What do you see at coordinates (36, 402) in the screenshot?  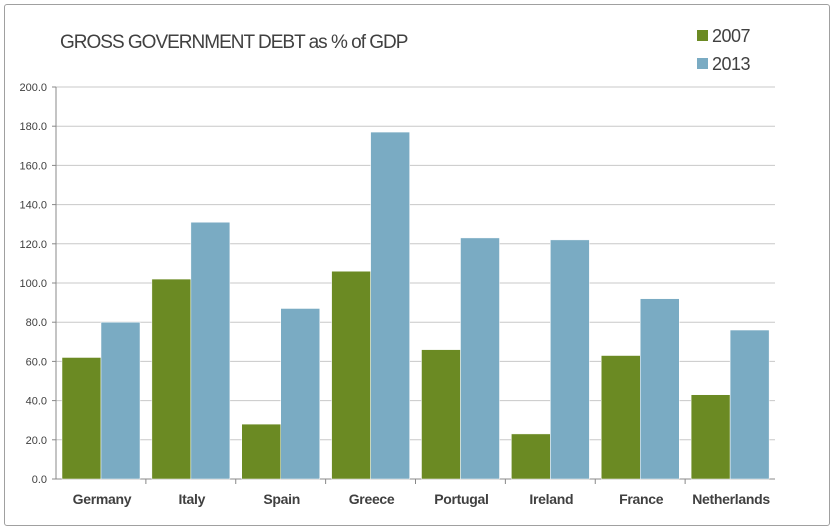 I see `y-tick-label: 40.0` at bounding box center [36, 402].